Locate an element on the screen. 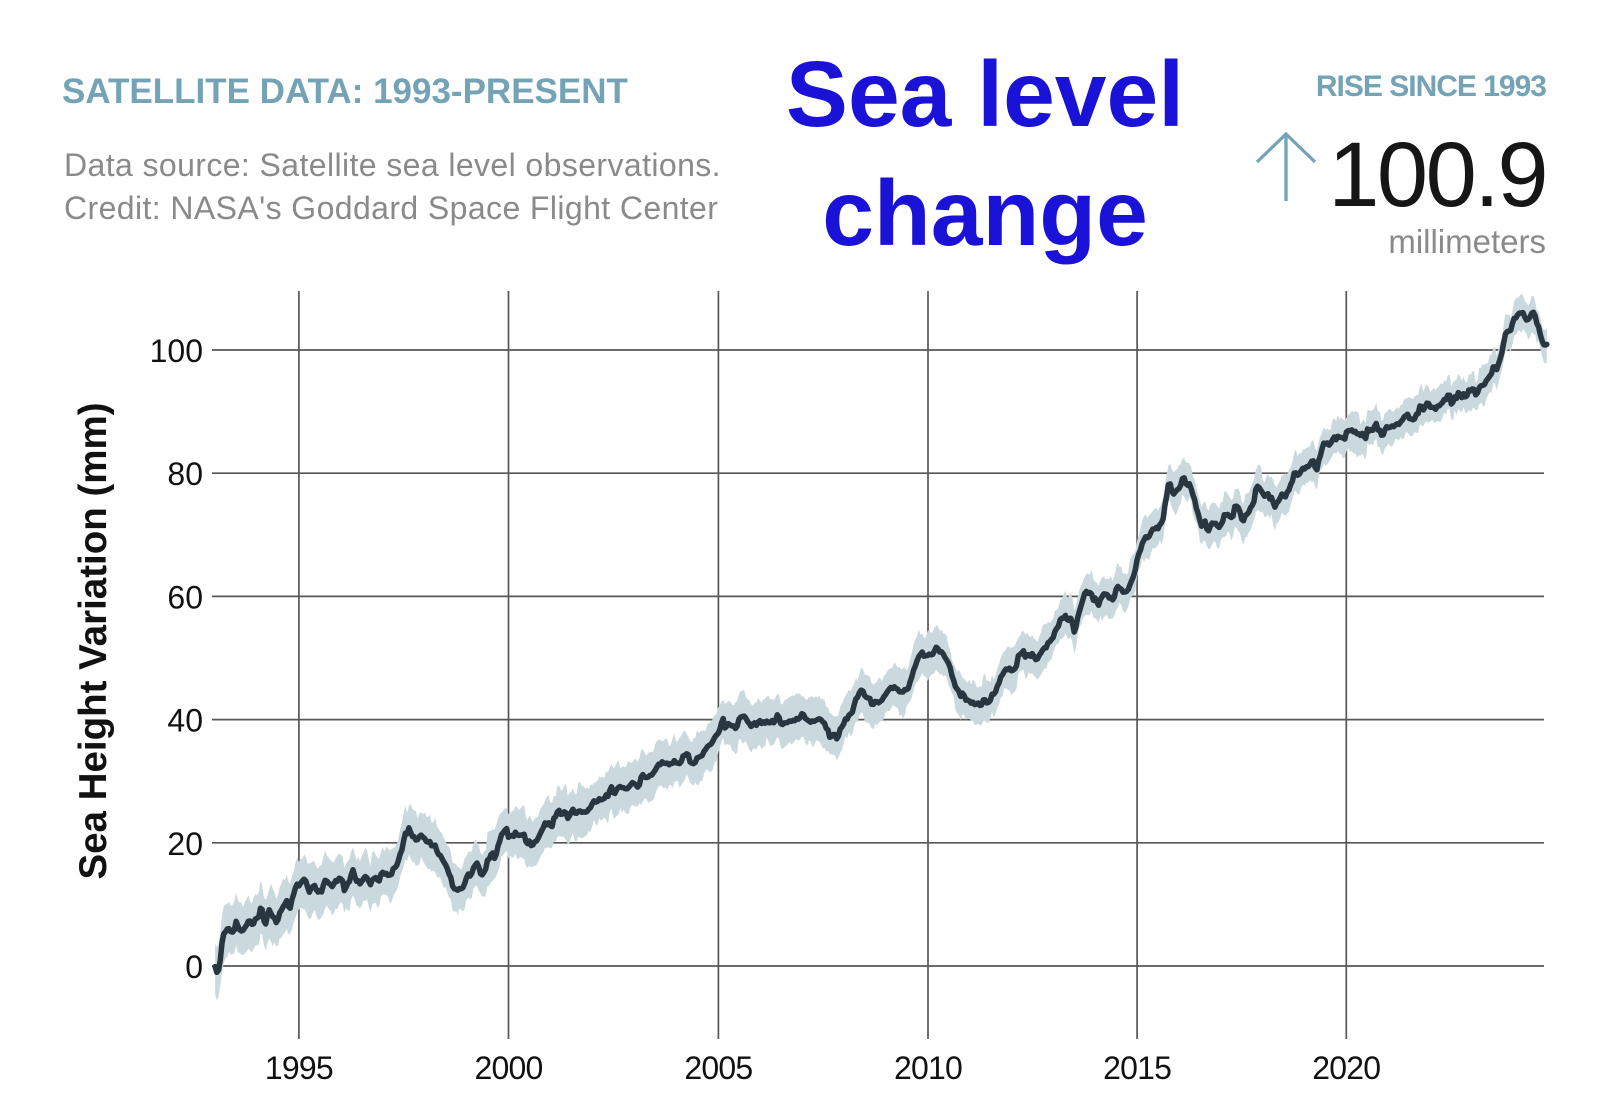  svg-text: 100 is located at coordinates (176, 351).